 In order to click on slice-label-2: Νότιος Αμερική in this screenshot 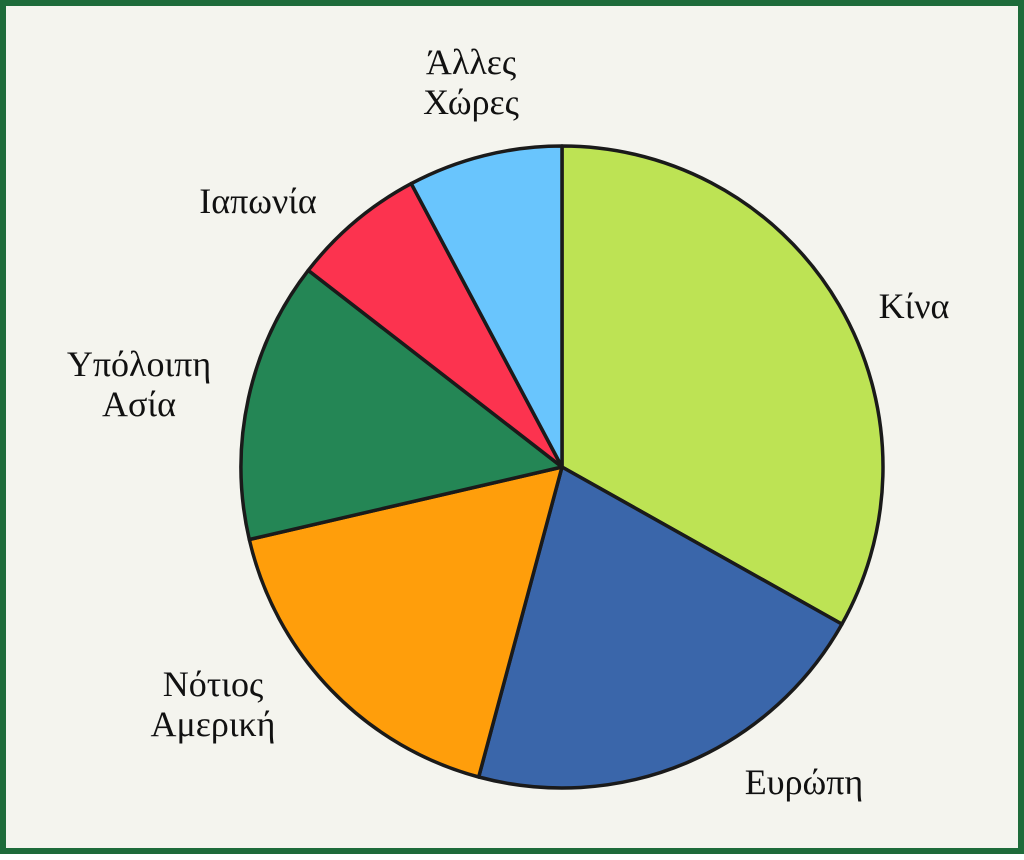, I will do `click(212, 704)`.